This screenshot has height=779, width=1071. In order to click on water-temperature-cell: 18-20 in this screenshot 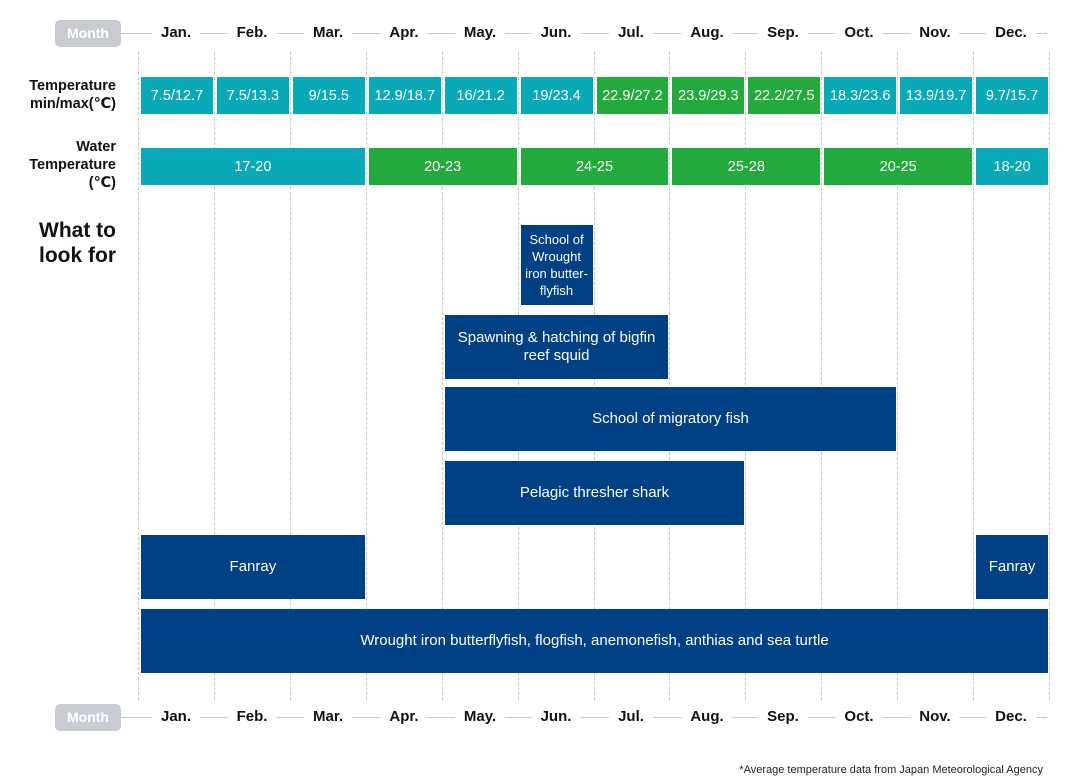, I will do `click(1012, 166)`.